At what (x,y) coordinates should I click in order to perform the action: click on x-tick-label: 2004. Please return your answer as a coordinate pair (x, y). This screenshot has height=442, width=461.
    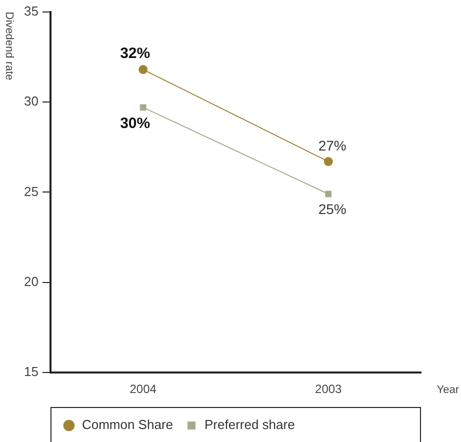
    Looking at the image, I should click on (143, 389).